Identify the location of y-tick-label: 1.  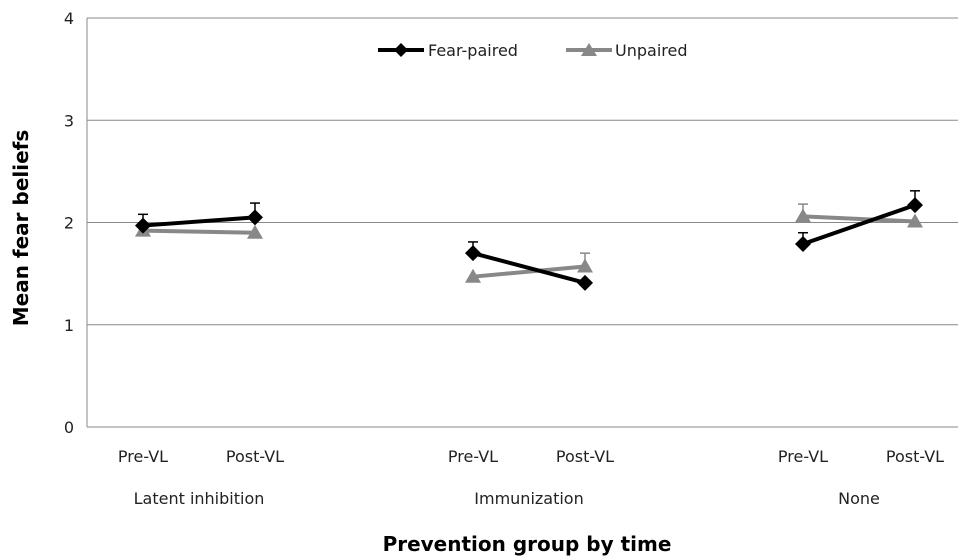
(69, 325).